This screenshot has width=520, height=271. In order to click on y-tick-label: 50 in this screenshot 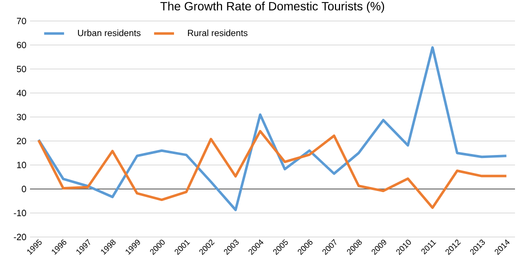, I will do `click(21, 69)`.